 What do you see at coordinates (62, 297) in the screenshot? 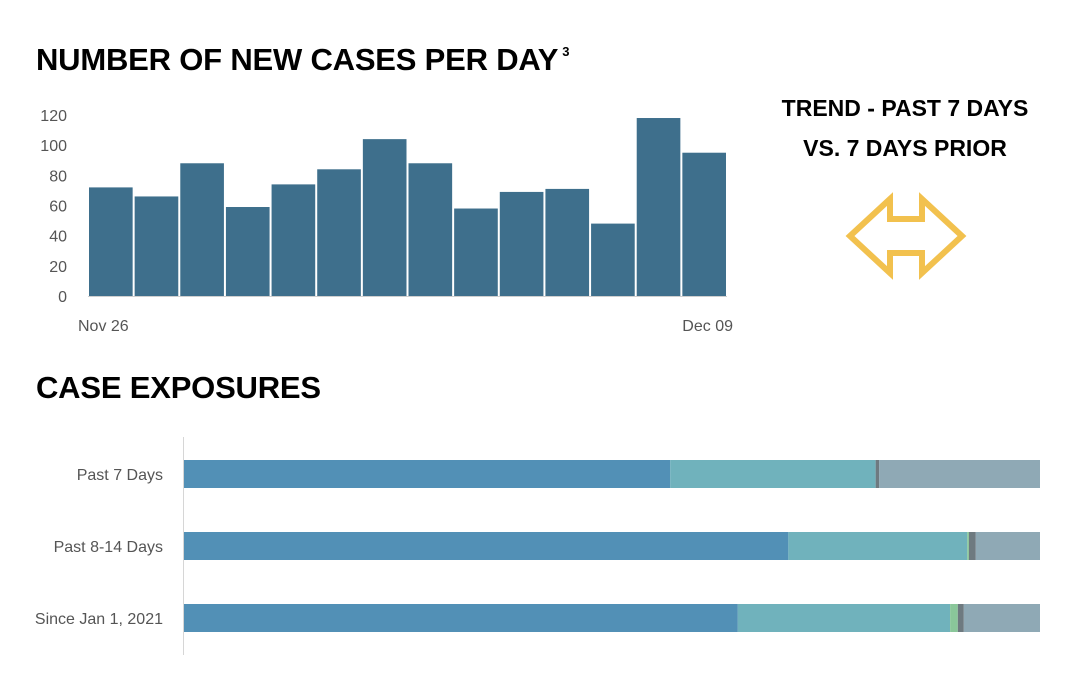
I see `y-tick-label: 0` at bounding box center [62, 297].